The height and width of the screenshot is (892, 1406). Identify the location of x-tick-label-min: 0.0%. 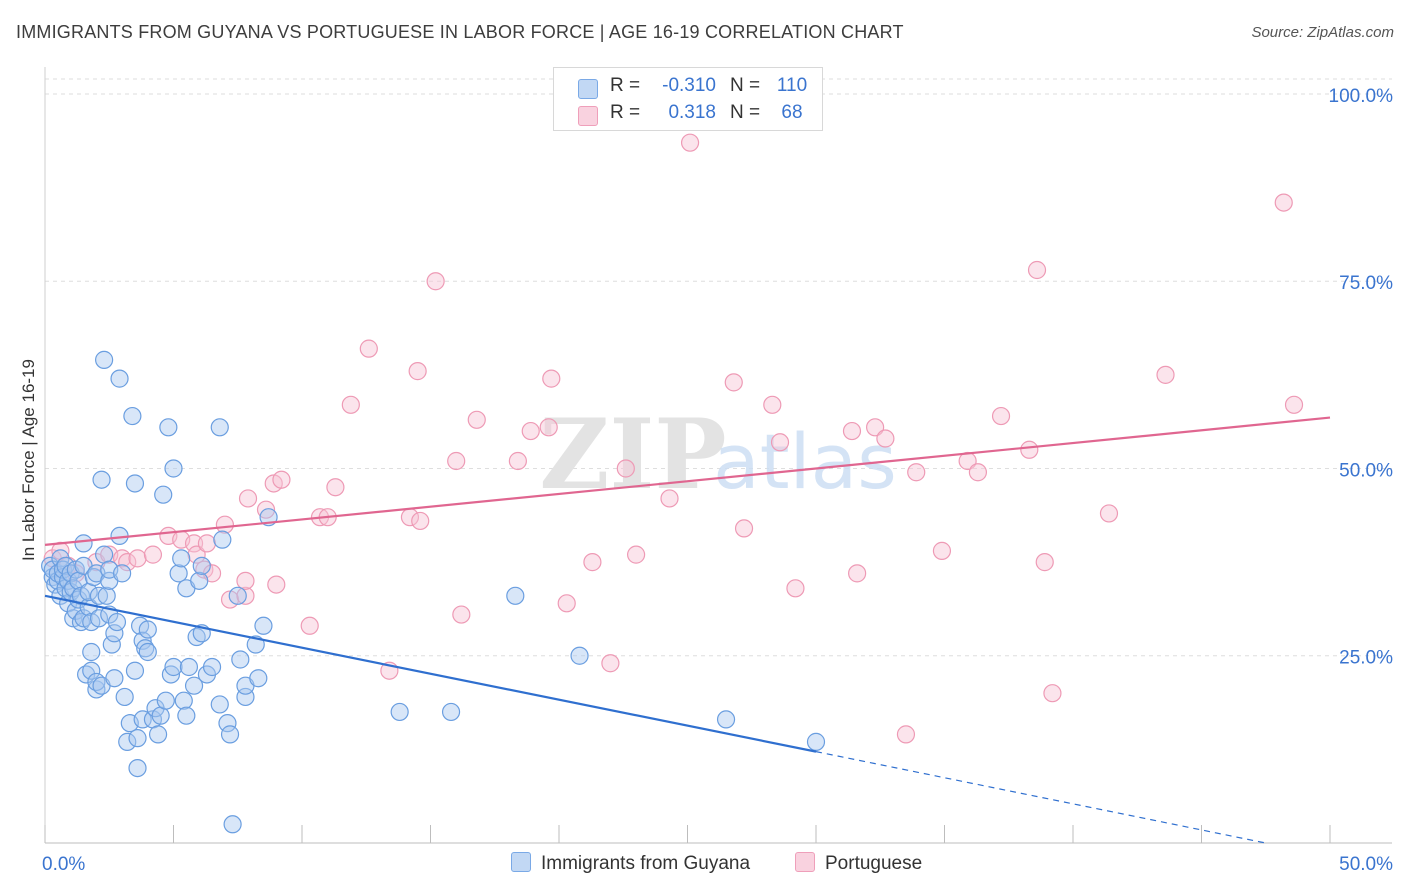
(63, 864).